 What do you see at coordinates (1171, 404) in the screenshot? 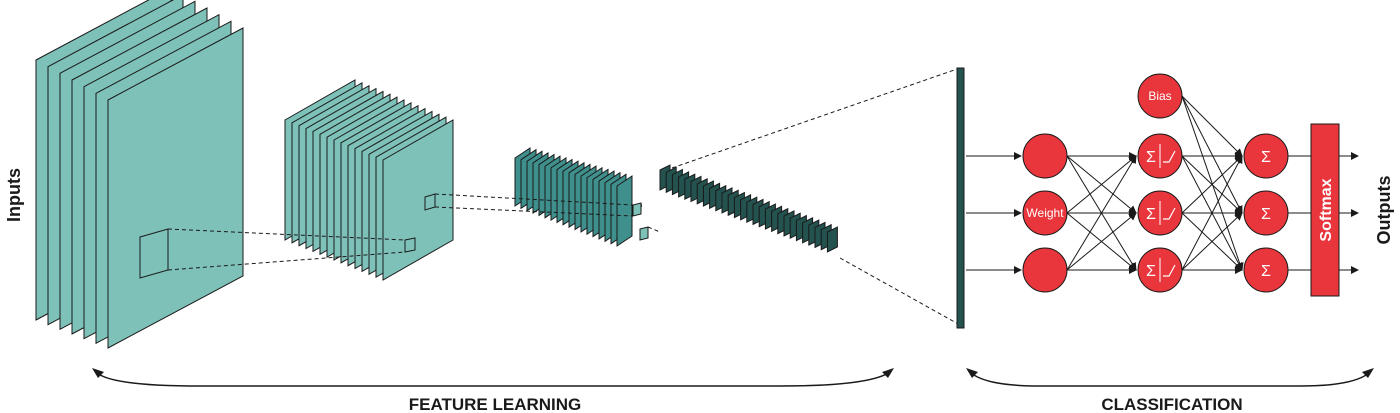
I see `classification-label: CLASSIFICATION` at bounding box center [1171, 404].